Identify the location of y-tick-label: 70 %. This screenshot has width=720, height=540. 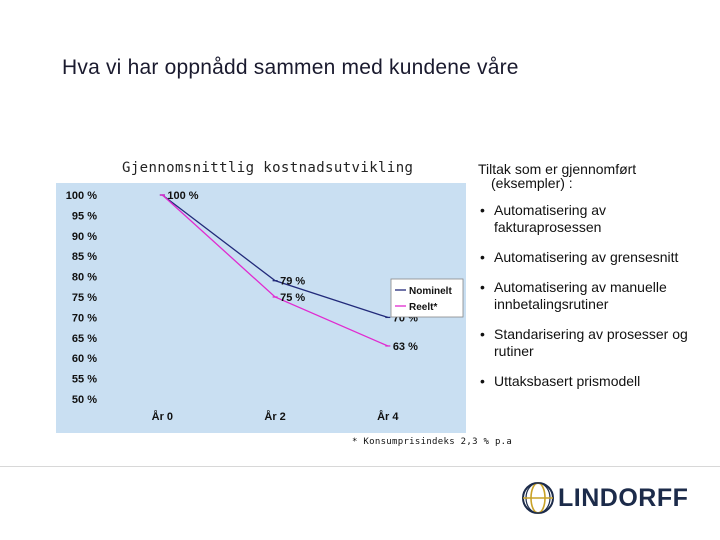
(84, 318).